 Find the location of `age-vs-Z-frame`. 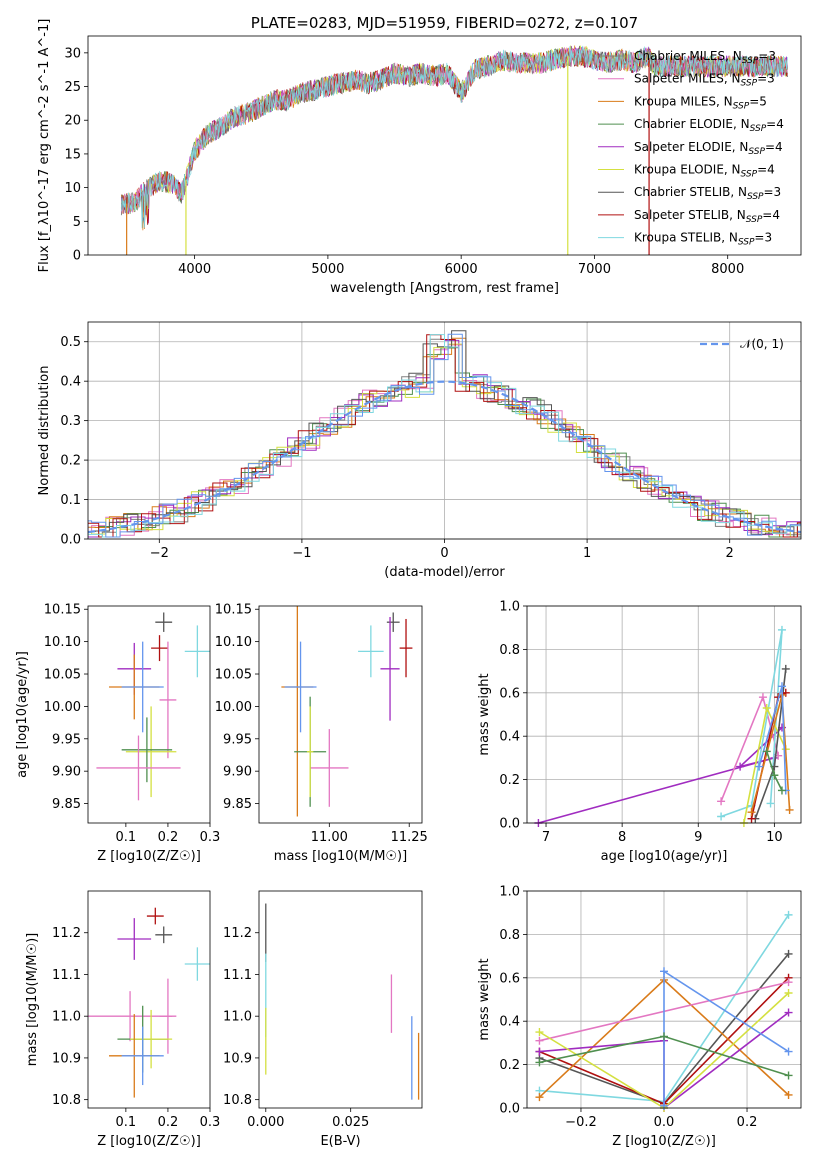

age-vs-Z-frame is located at coordinates (149, 714).